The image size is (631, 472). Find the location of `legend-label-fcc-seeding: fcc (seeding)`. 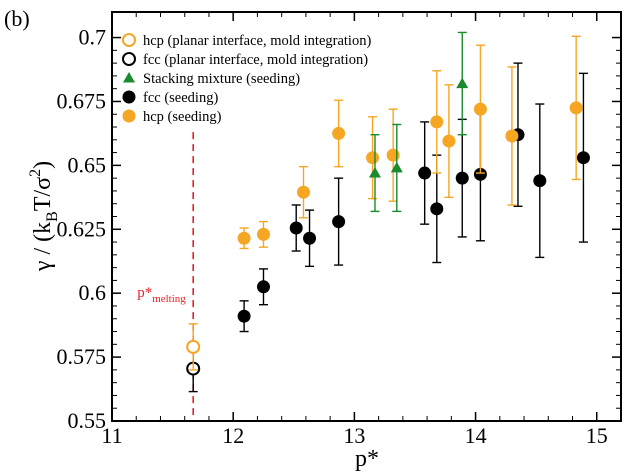

legend-label-fcc-seeding: fcc (seeding) is located at coordinates (180, 98).